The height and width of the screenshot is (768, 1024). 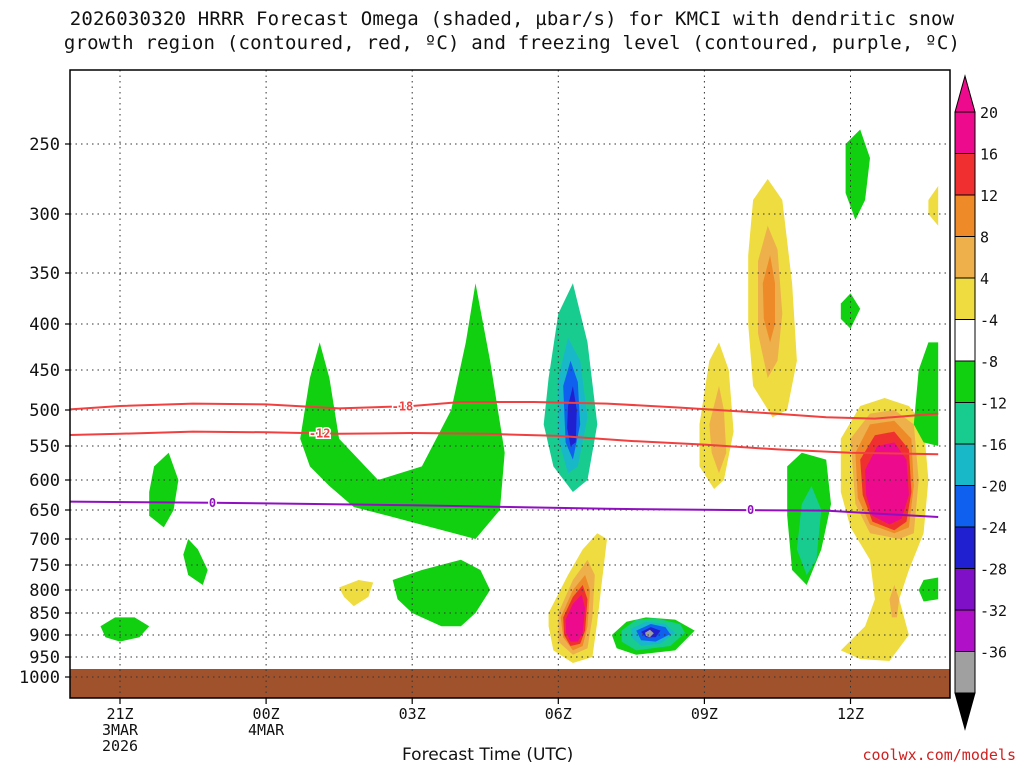 I want to click on omega-region-magenta-right-core, so click(x=887, y=483).